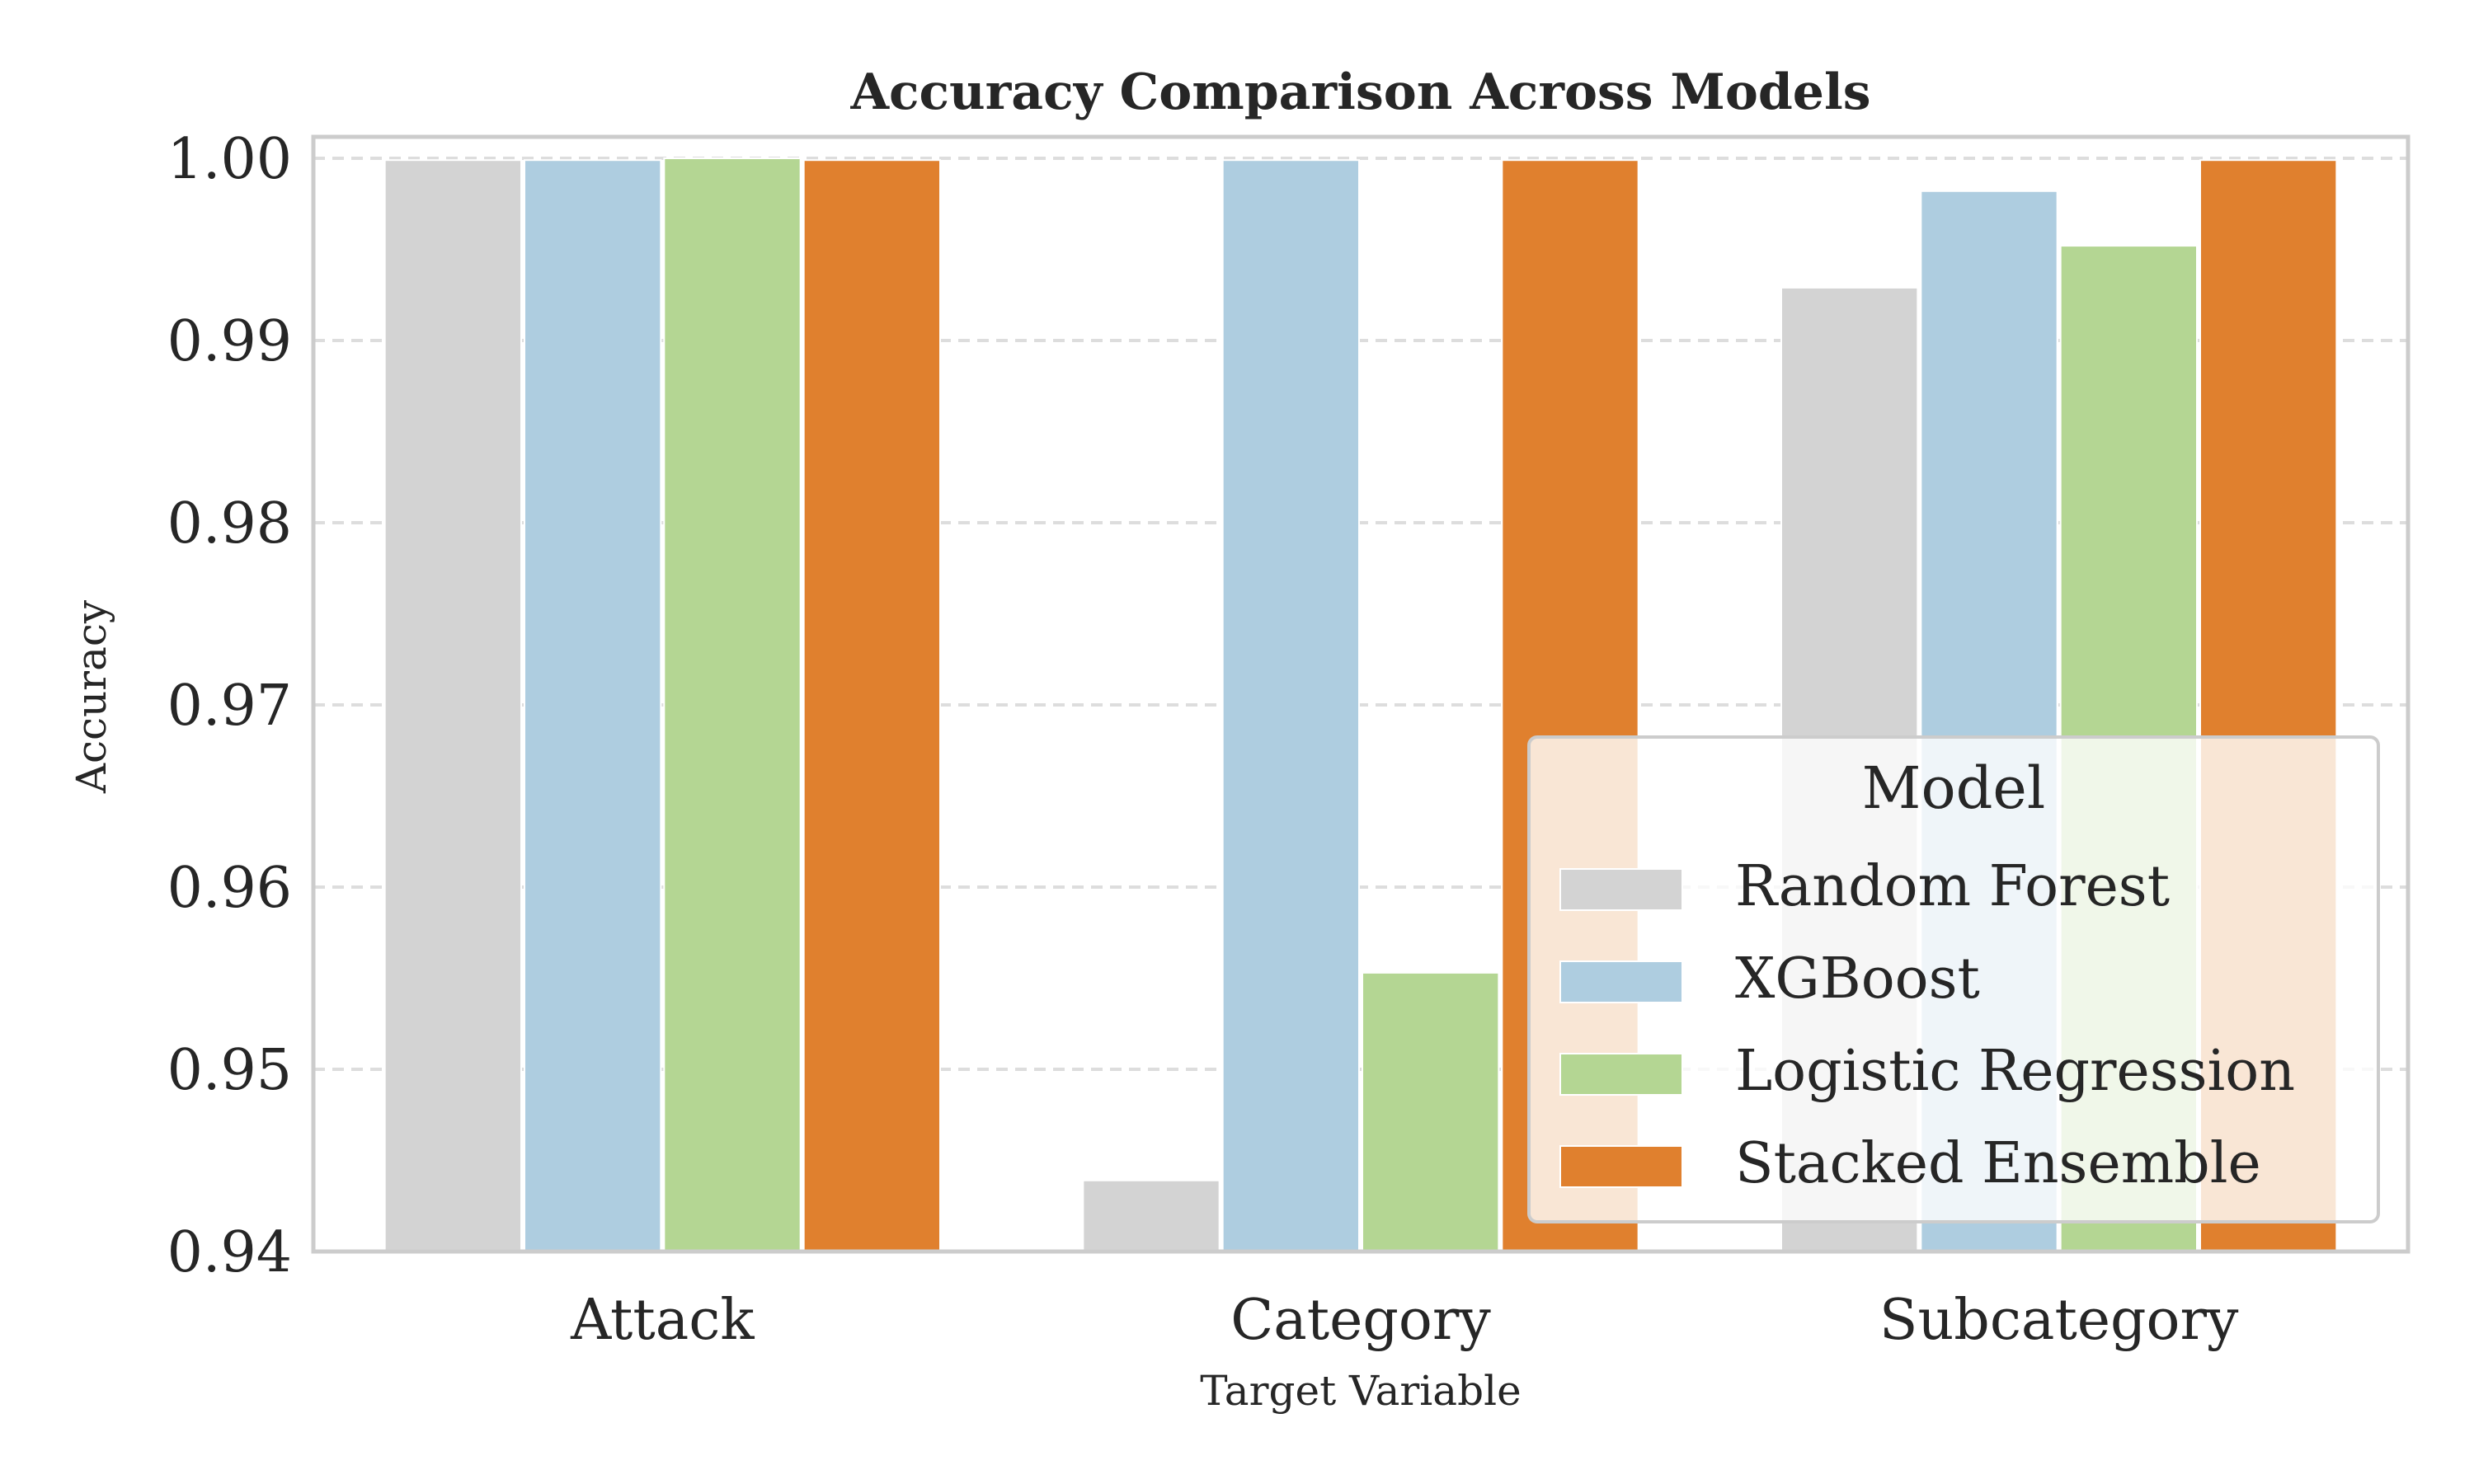 Image resolution: width=2474 pixels, height=1484 pixels. What do you see at coordinates (229, 1070) in the screenshot?
I see `y-tick-label: 0.95` at bounding box center [229, 1070].